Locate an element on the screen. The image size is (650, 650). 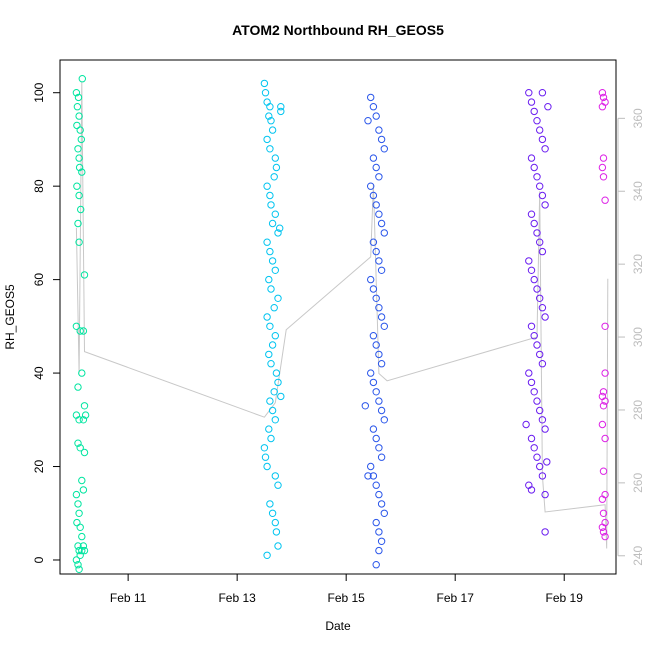
x-tick-label: Feb 13 is located at coordinates (237, 598).